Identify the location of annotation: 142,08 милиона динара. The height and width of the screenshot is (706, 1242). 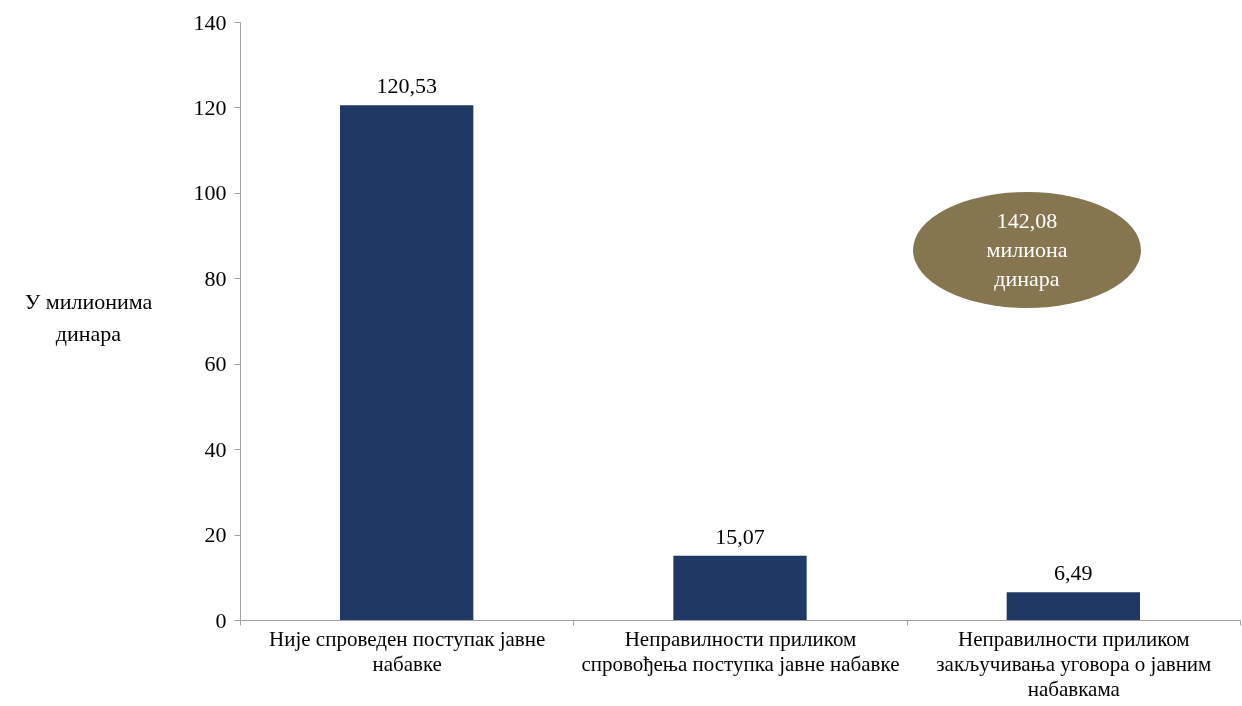
(1027, 250).